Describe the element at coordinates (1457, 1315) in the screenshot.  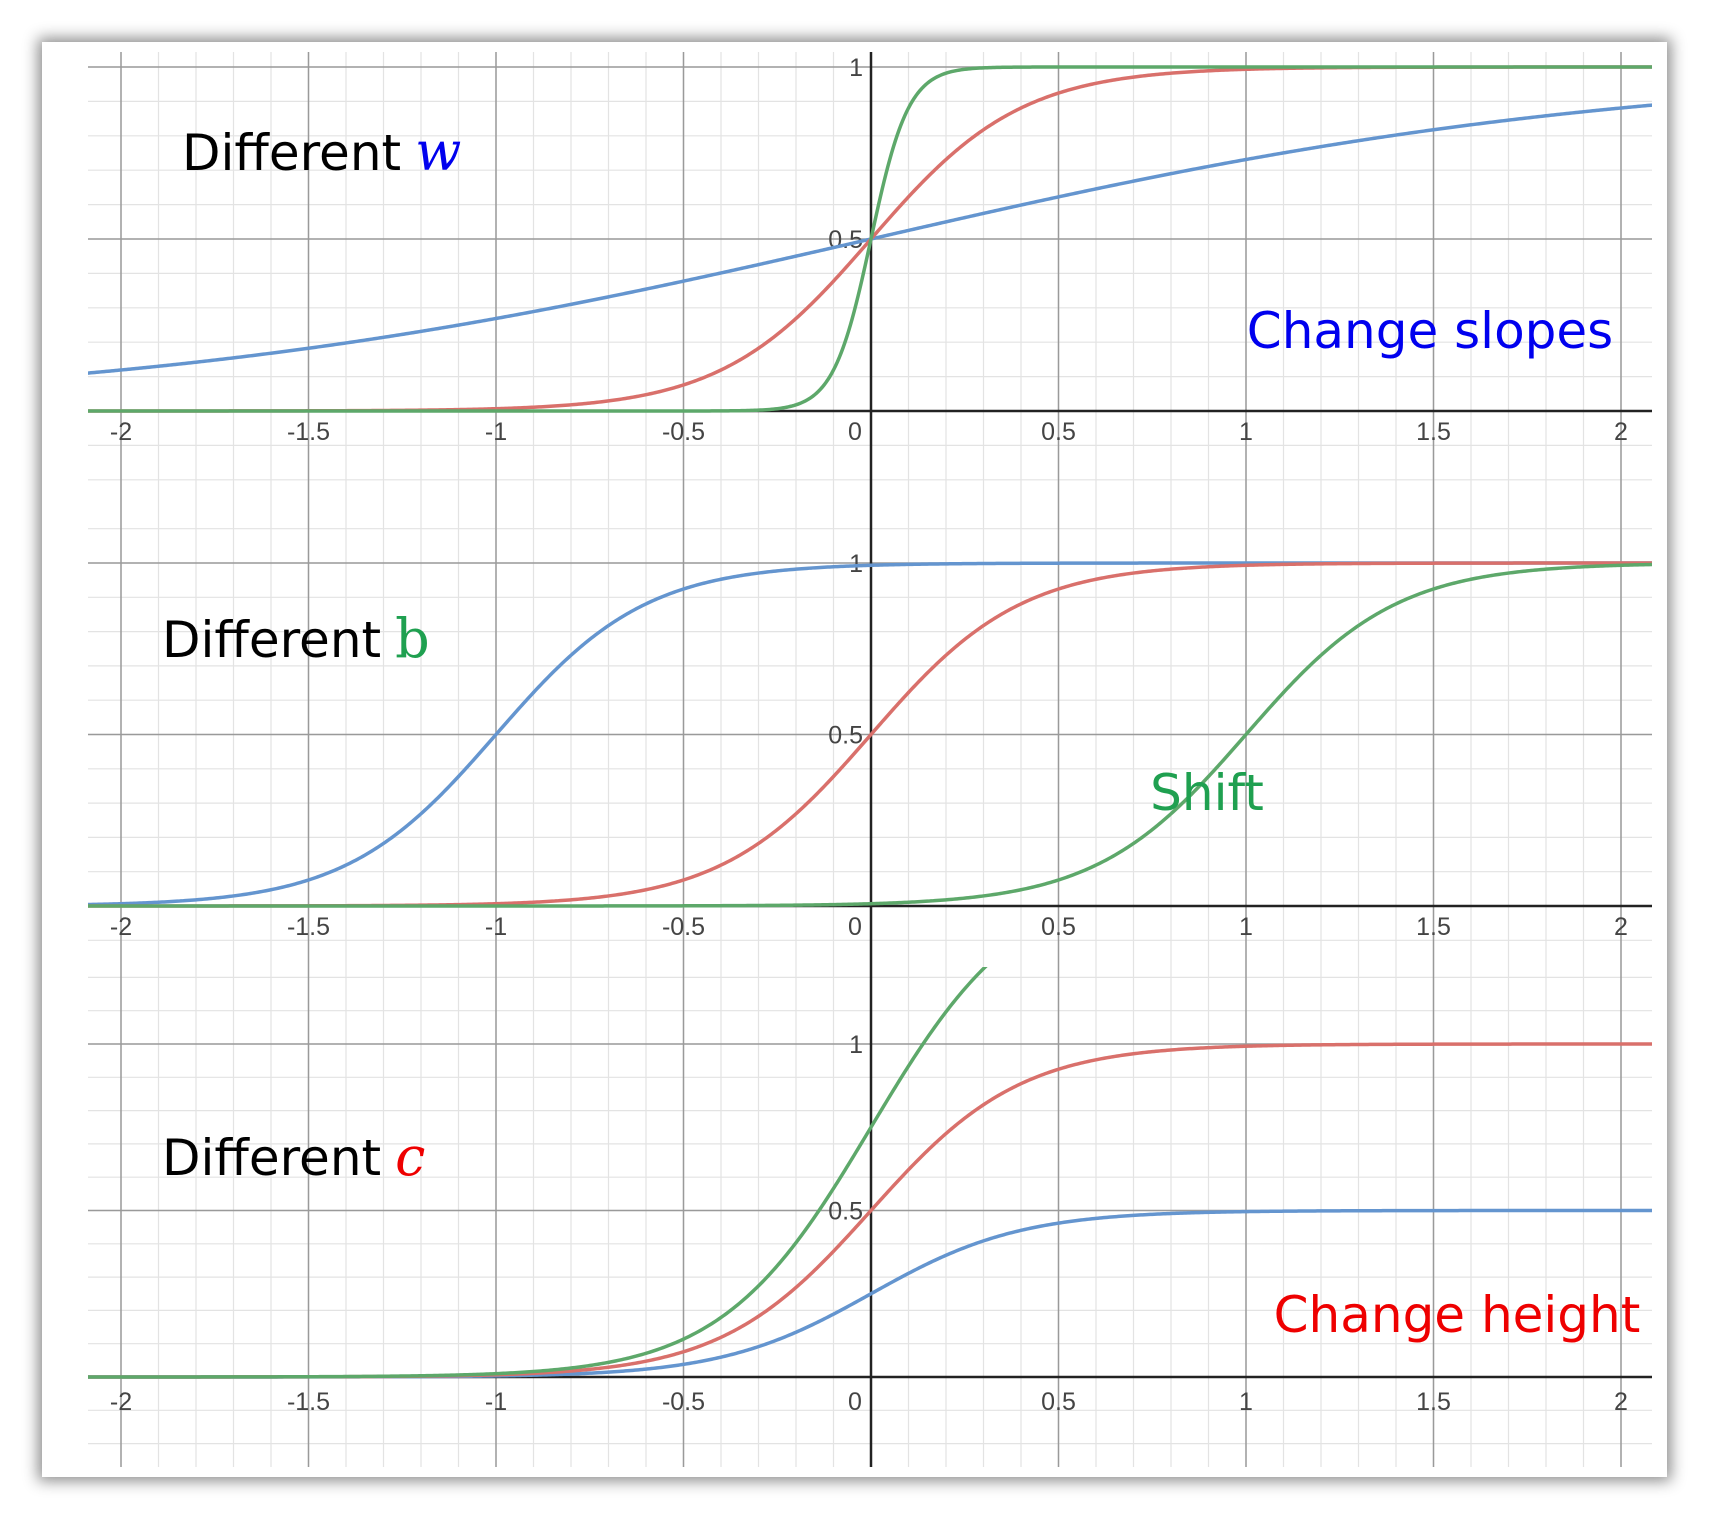
I see `panel-annotation: Change height` at that location.